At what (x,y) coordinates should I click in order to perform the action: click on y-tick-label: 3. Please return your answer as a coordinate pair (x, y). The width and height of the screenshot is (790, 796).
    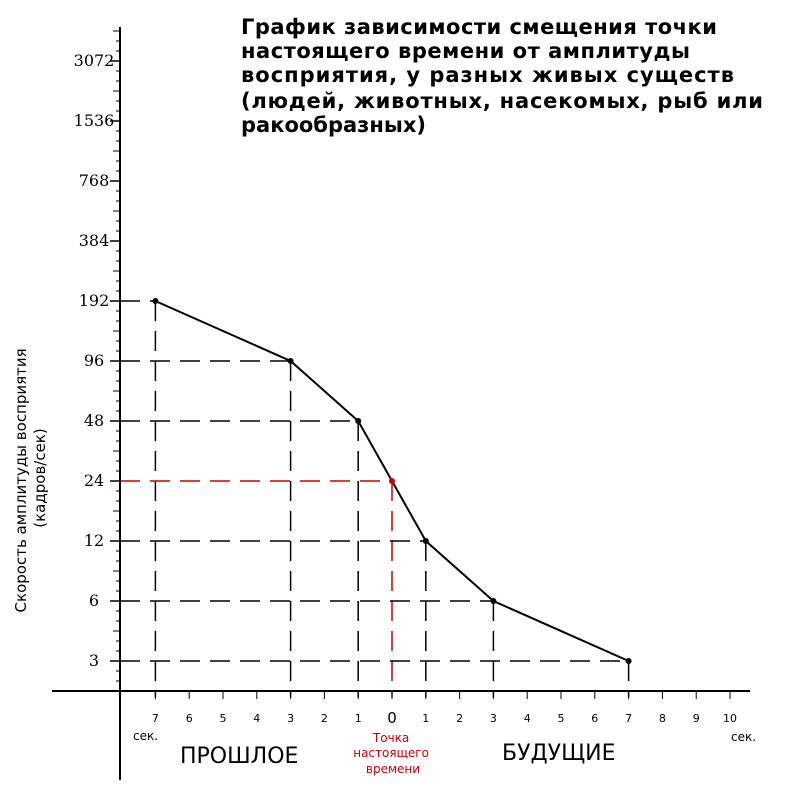
    Looking at the image, I should click on (94, 660).